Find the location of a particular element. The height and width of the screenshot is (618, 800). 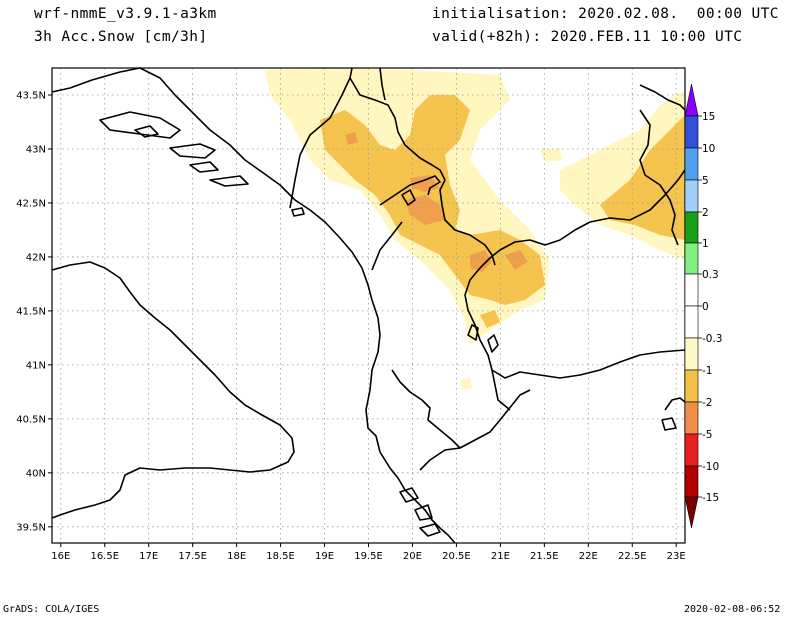

lon-tick-label: 22.5E is located at coordinates (632, 556).